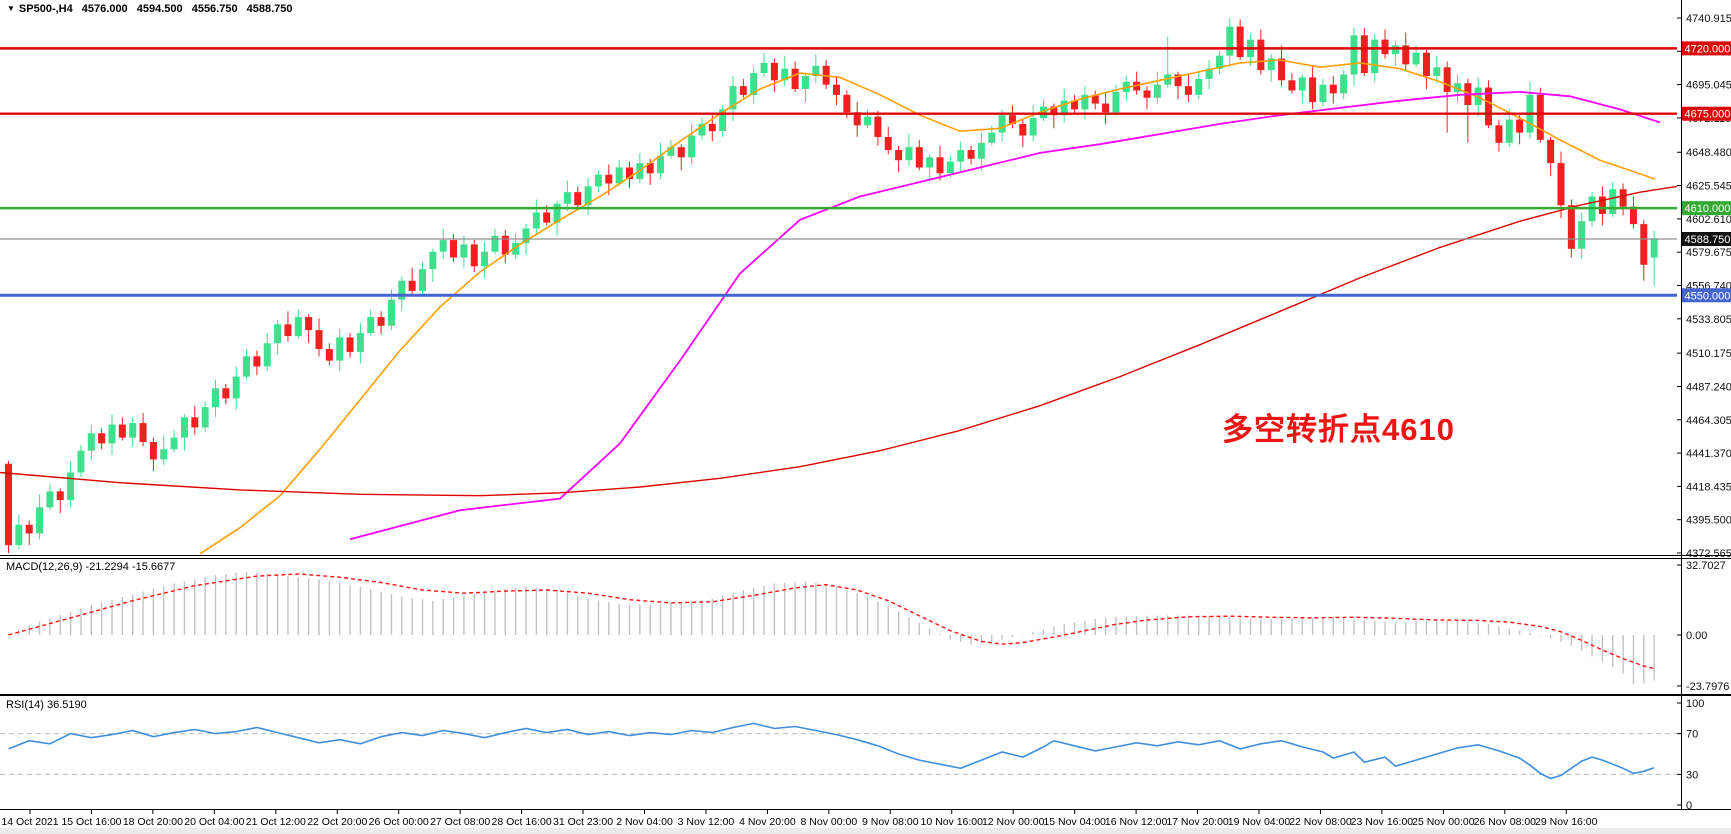 Image resolution: width=1731 pixels, height=834 pixels. I want to click on svg-text: 17 Nov 20:00, so click(1197, 822).